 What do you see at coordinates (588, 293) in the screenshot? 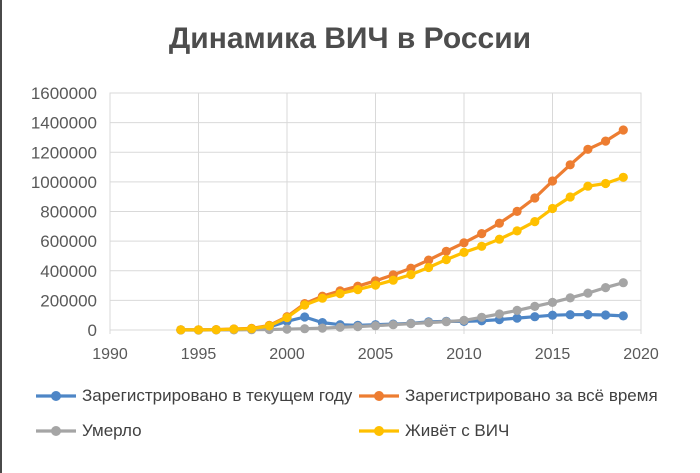
I see `data-point-died-2017` at bounding box center [588, 293].